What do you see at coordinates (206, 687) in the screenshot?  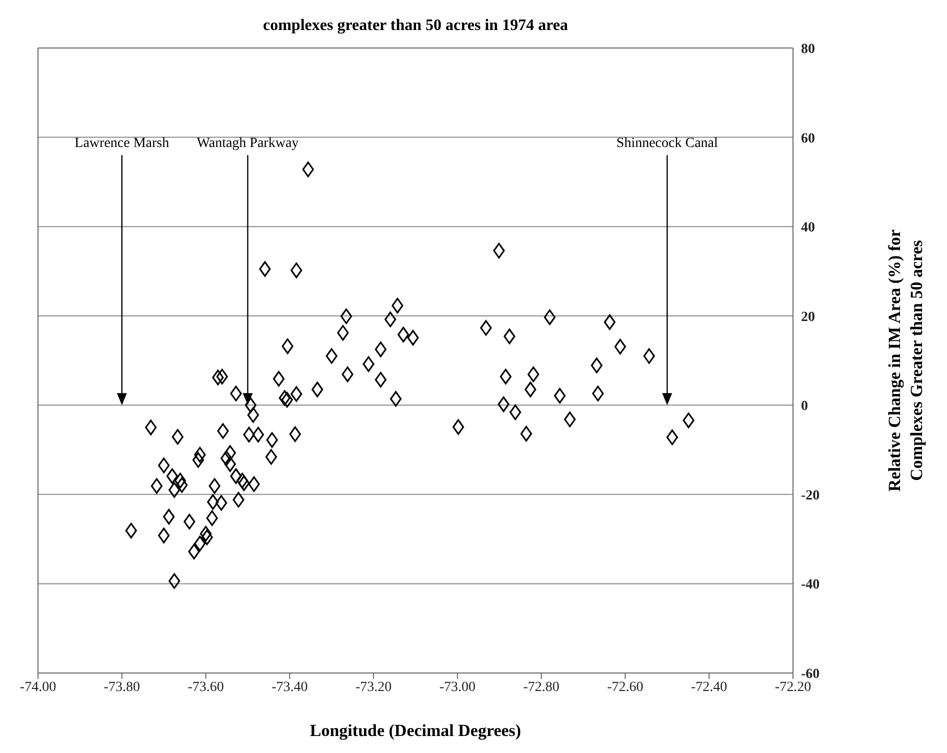 I see `x-tick-label: -73.60` at bounding box center [206, 687].